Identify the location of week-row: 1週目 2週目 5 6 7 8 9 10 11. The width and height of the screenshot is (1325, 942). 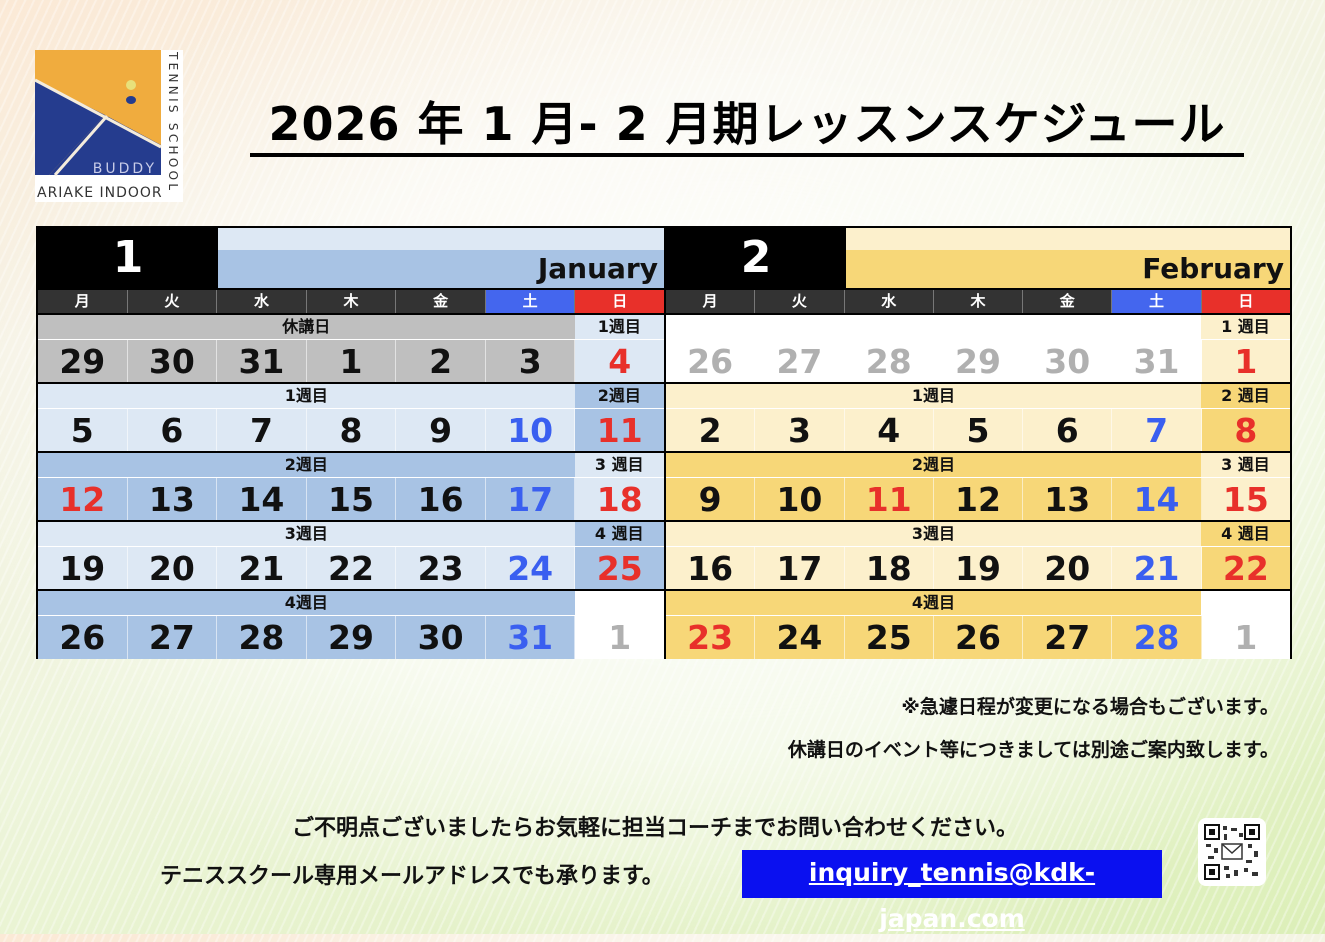
(351, 417).